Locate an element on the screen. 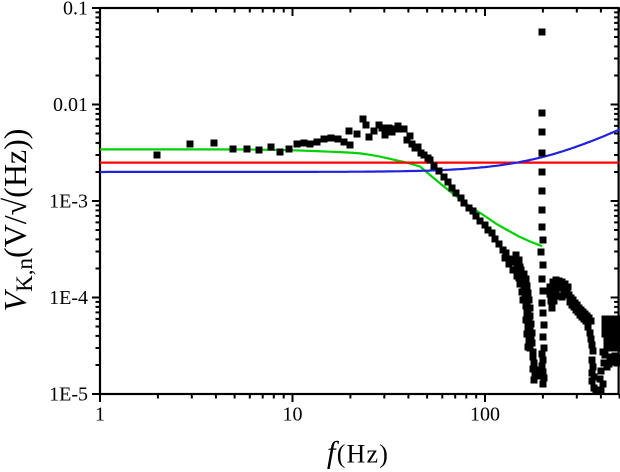 The width and height of the screenshot is (620, 472). svg-text: f(Hz) is located at coordinates (358, 452).